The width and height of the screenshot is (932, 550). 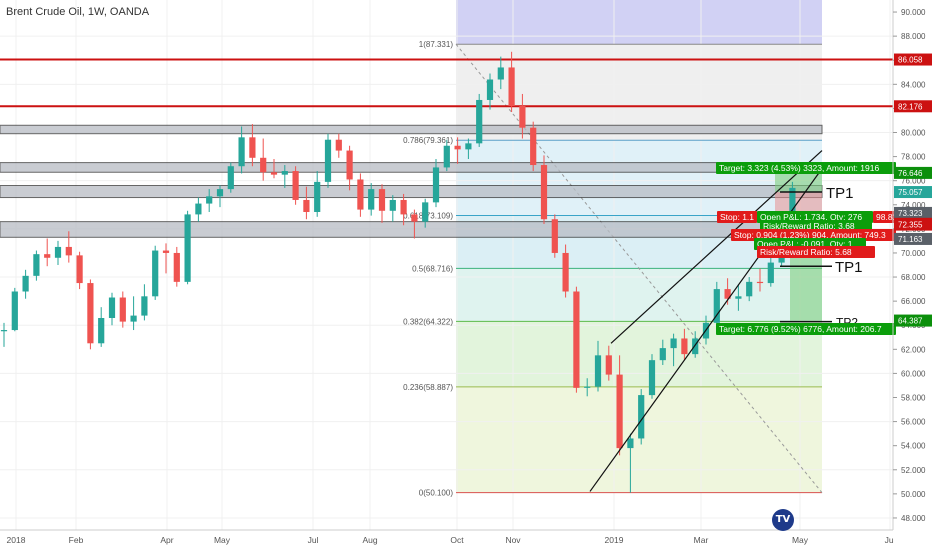 I want to click on position-label: Target: 3.323 (4.53%) 3323, Amount: 1916, so click(x=799, y=168).